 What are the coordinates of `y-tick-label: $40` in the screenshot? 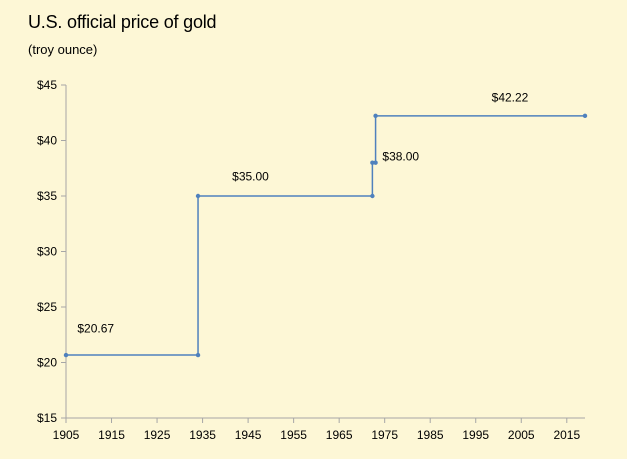 It's located at (47, 141).